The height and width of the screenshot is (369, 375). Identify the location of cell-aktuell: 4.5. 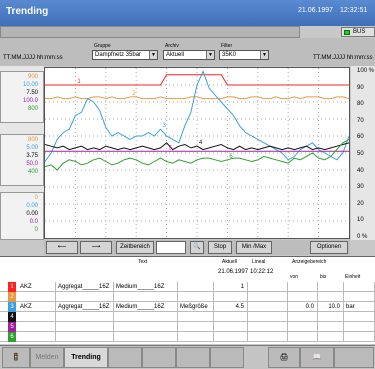
(231, 307).